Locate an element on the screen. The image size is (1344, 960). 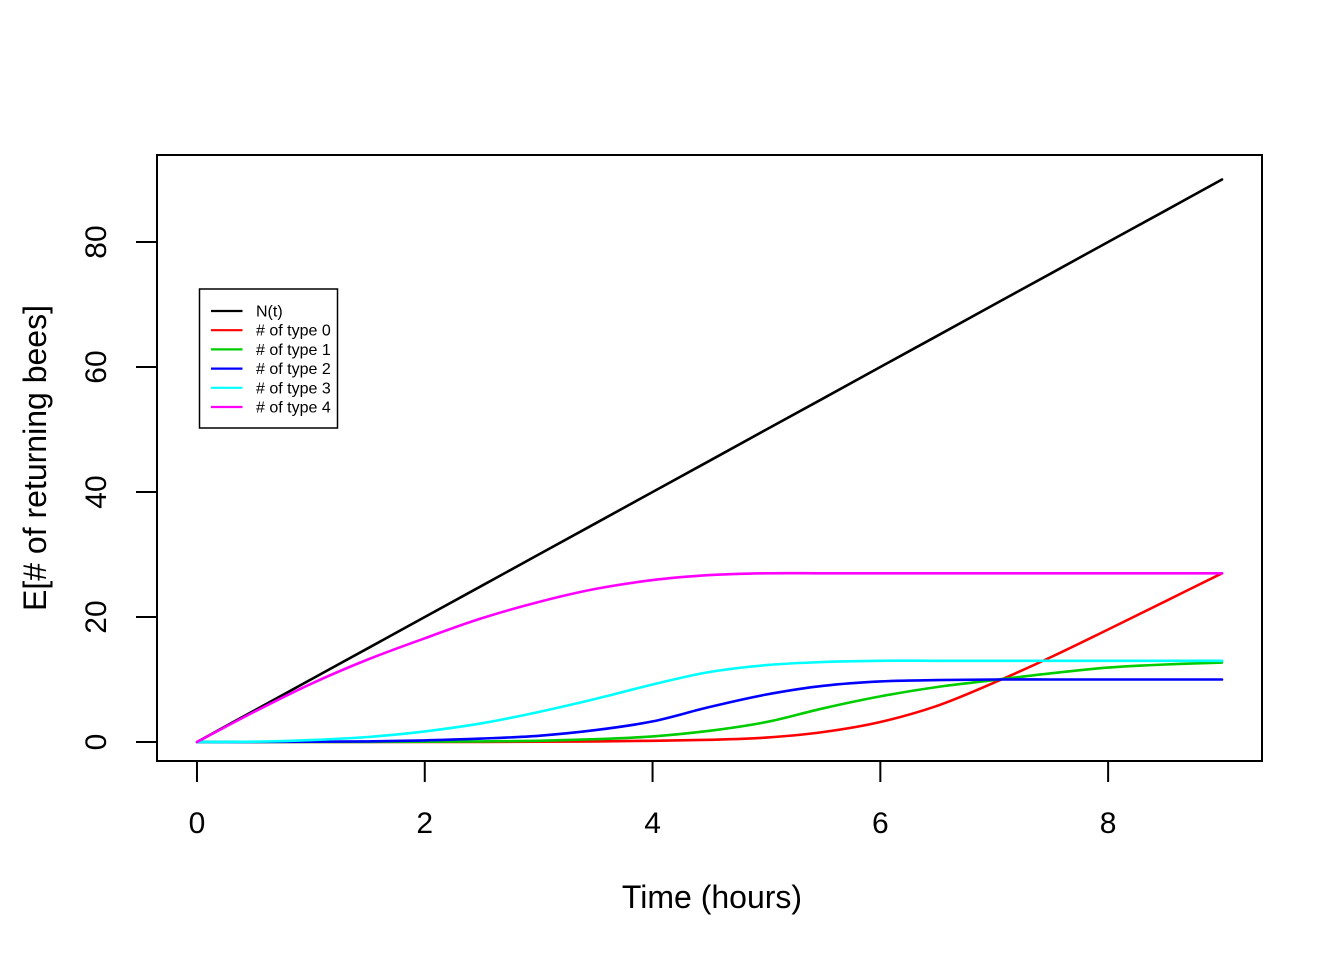
y-tick-label: 0 is located at coordinates (96, 742).